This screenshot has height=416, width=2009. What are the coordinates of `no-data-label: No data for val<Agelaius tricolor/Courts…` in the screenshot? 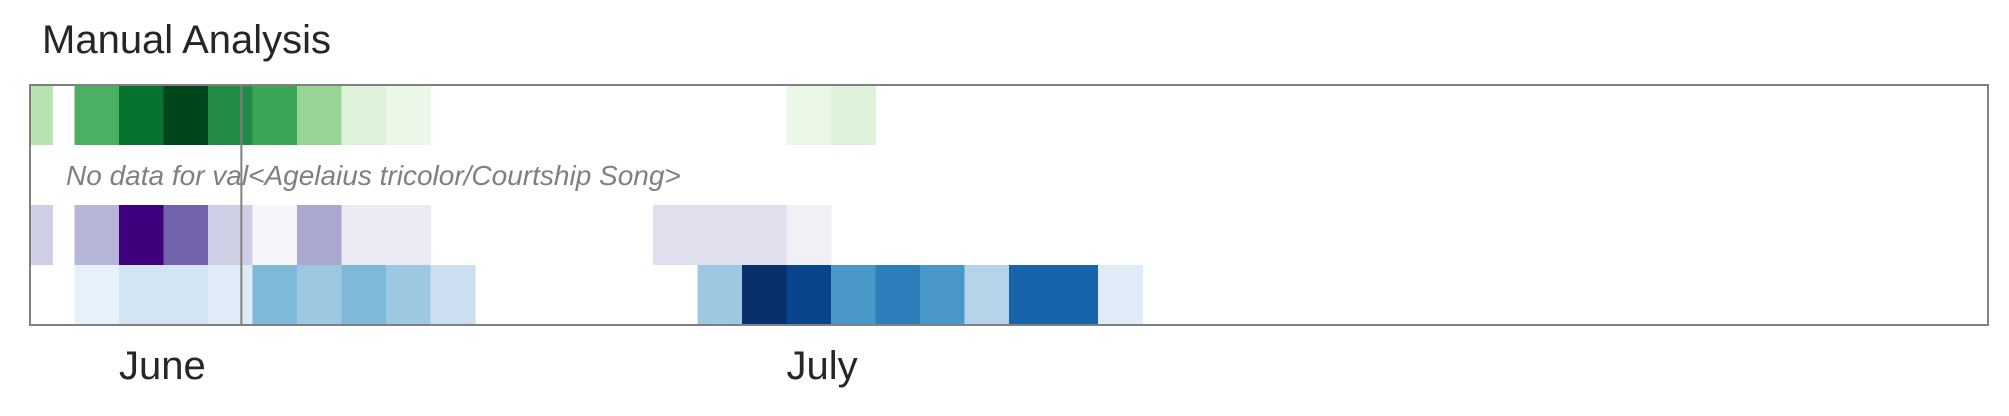 It's located at (373, 175).